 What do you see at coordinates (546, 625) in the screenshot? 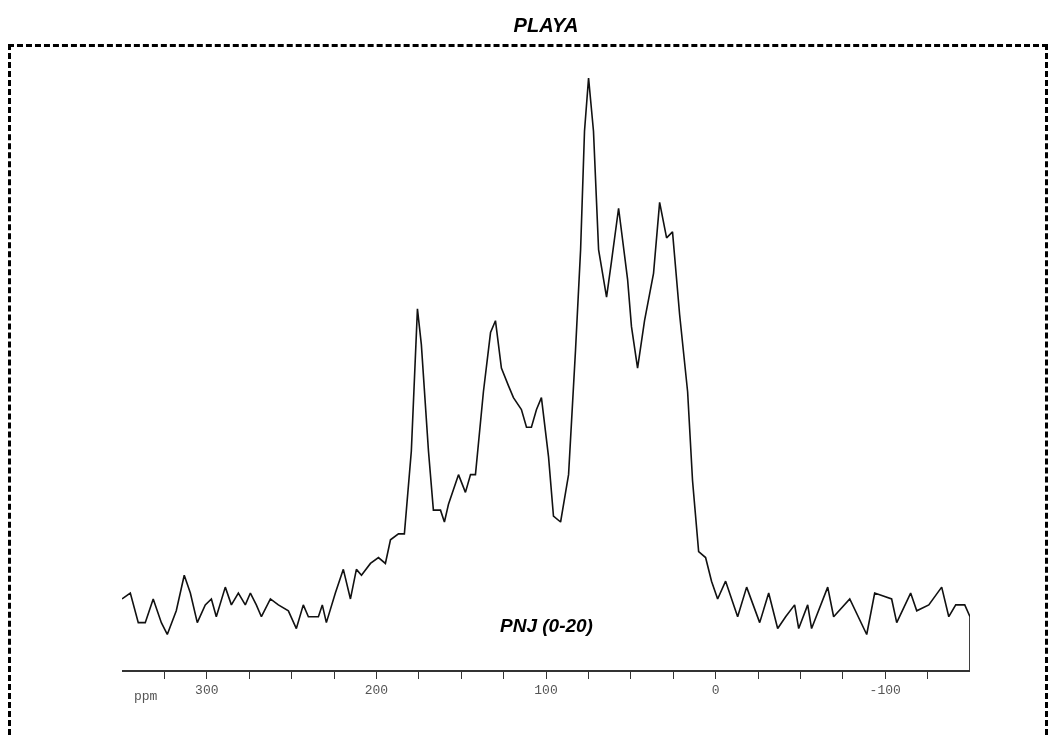
I see `annotation: PNJ (0-20)` at bounding box center [546, 625].